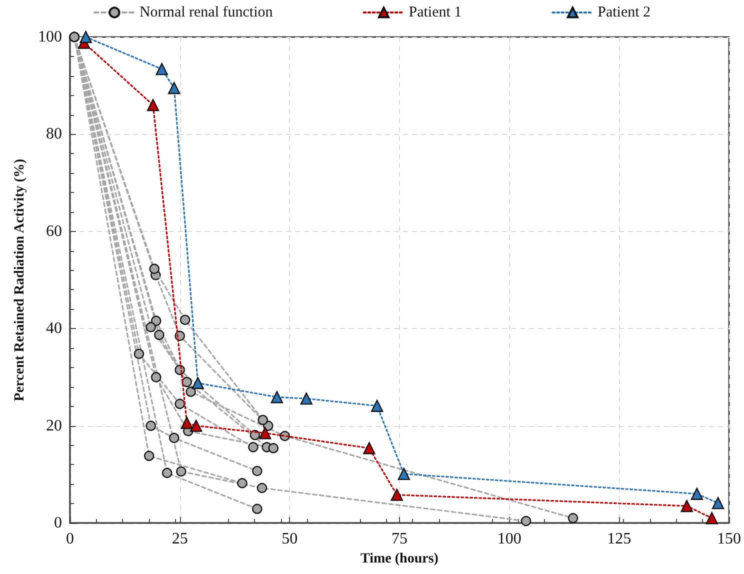 Image resolution: width=744 pixels, height=574 pixels. I want to click on y-tick-label: 0, so click(58, 523).